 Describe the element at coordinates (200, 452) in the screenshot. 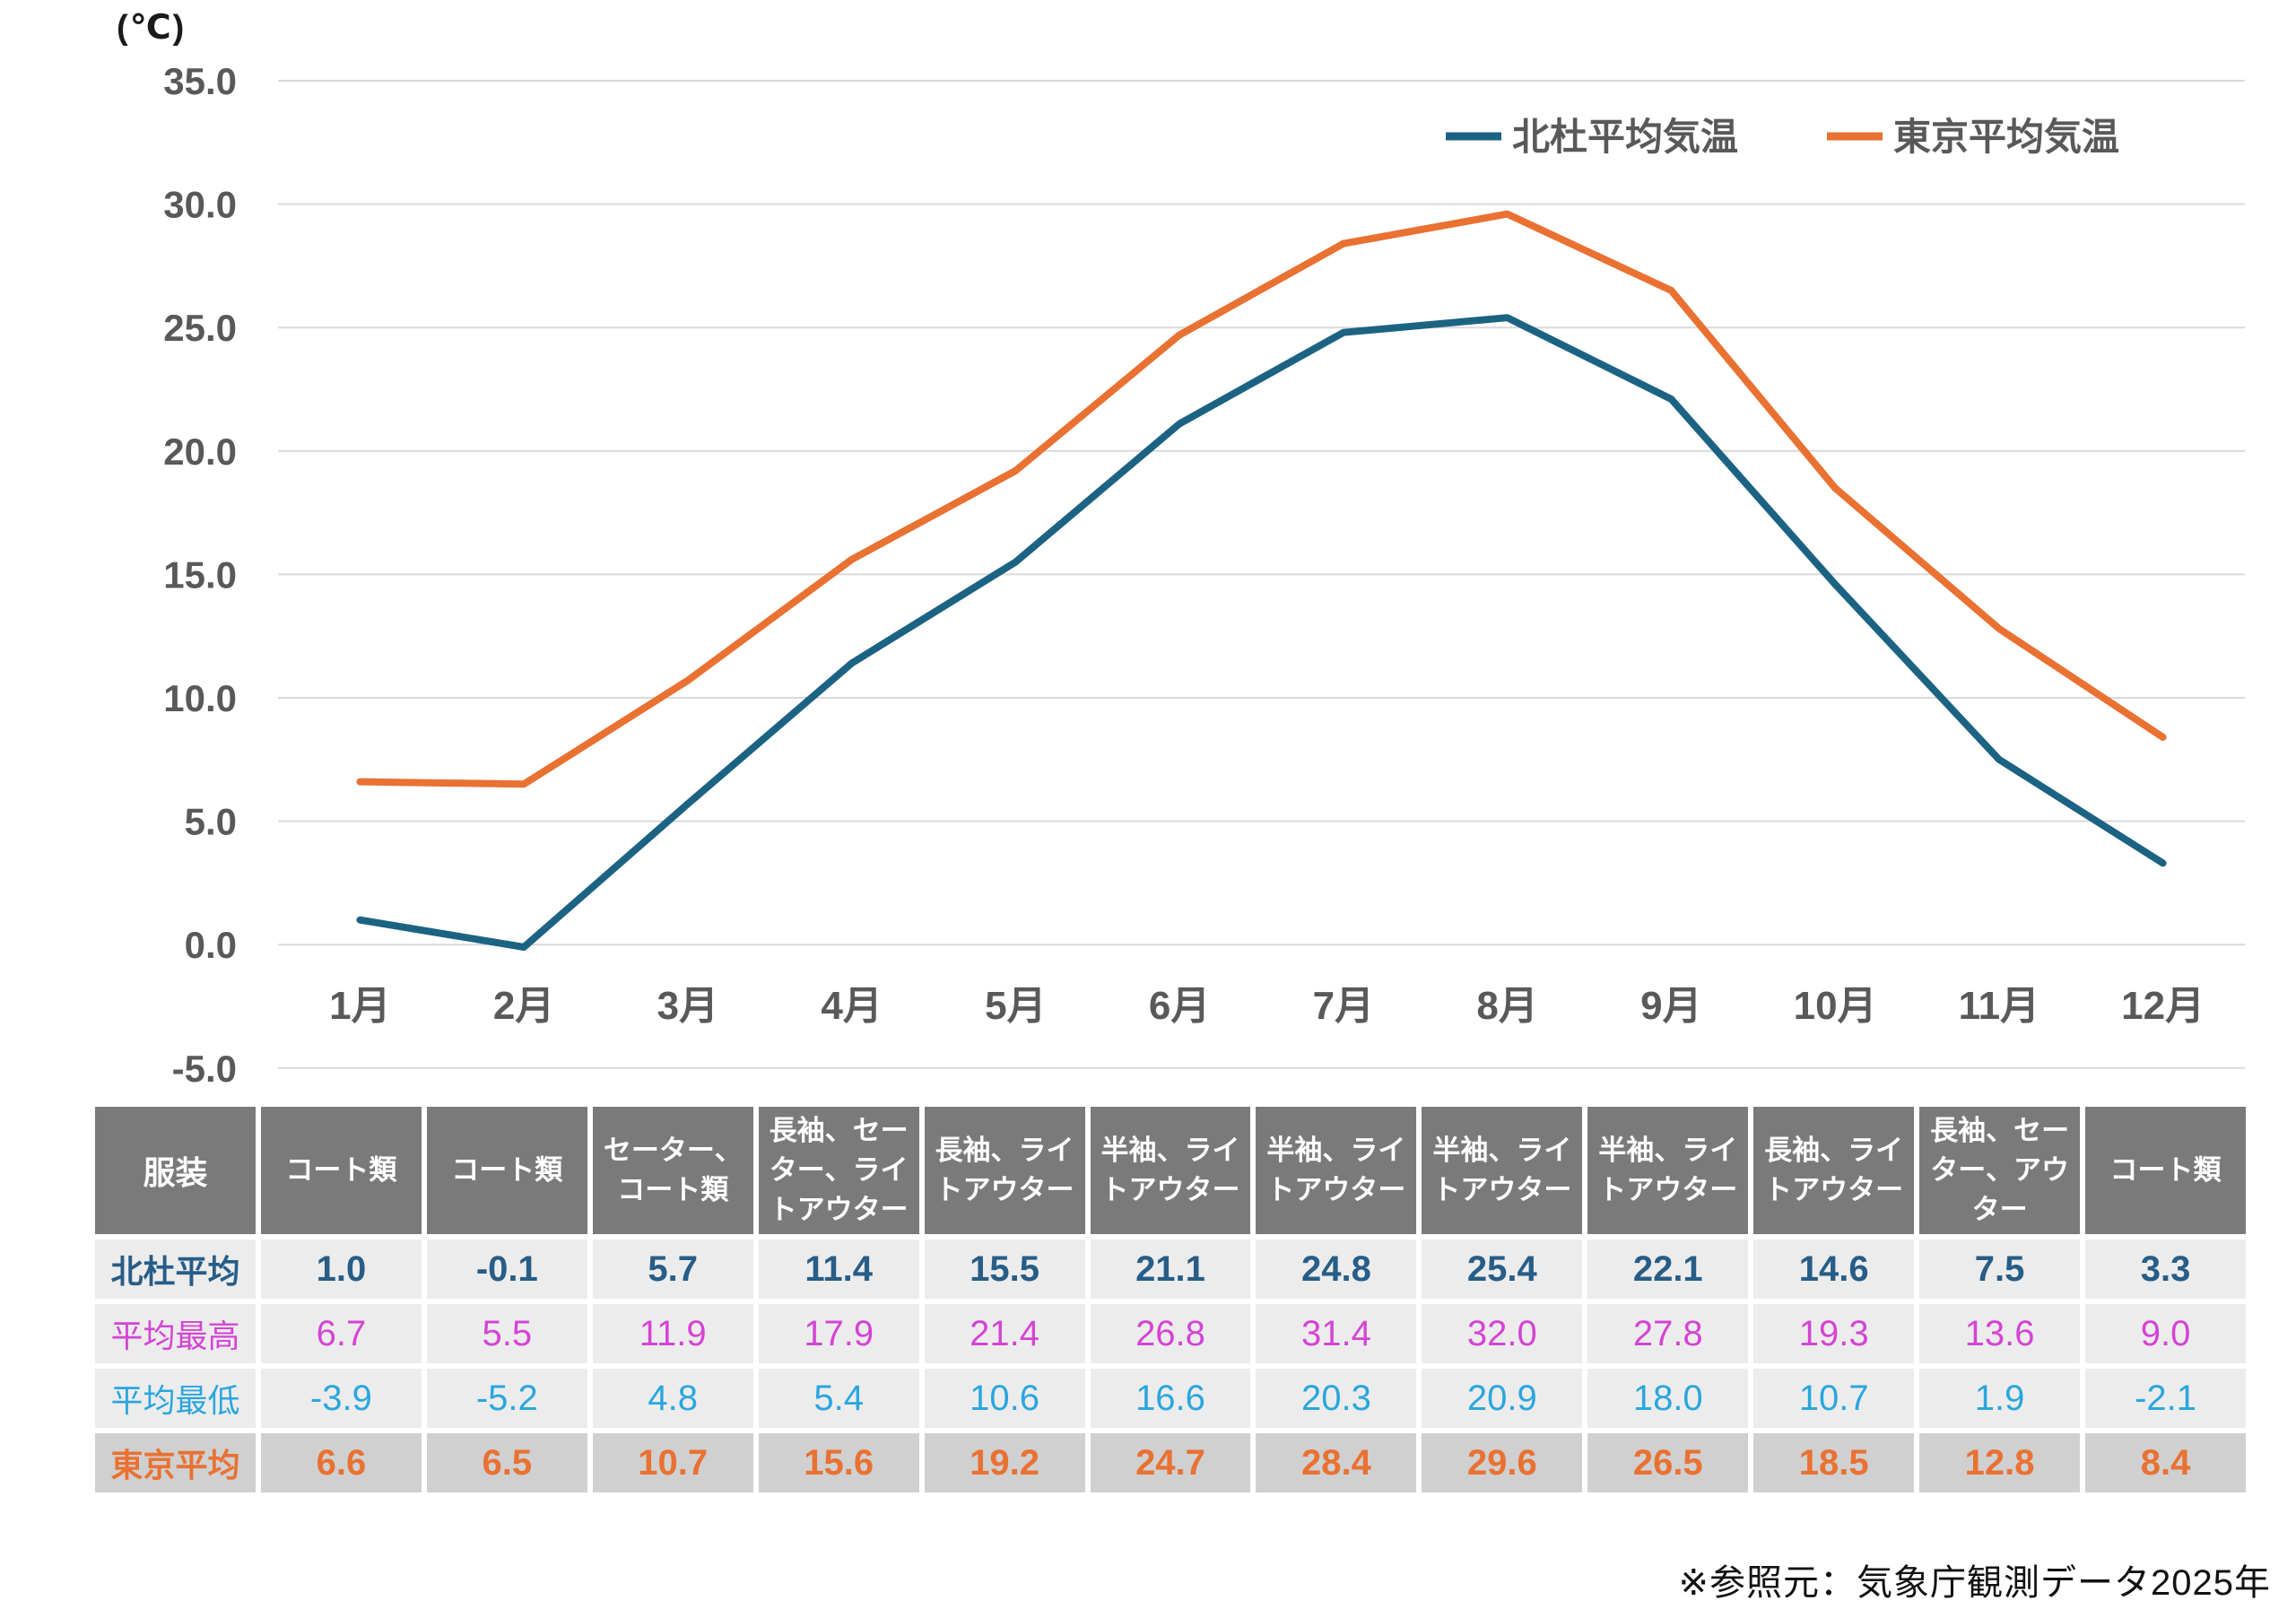

I see `y-axis-tick-label: 20.0` at that location.